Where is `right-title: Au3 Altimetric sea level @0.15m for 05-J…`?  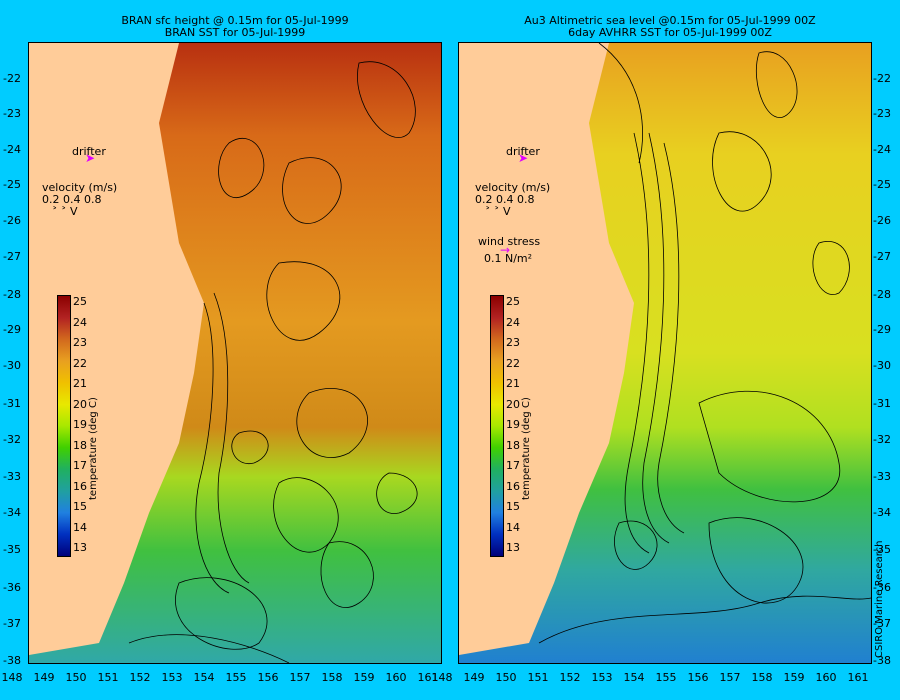
right-title: Au3 Altimetric sea level @0.15m for 05-J… is located at coordinates (670, 27).